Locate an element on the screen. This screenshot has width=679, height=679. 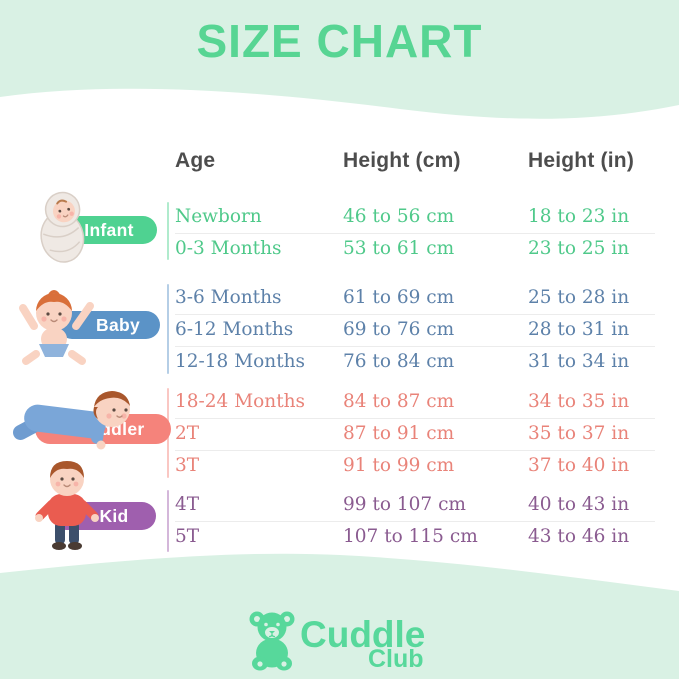
header-age: Age is located at coordinates (195, 160).